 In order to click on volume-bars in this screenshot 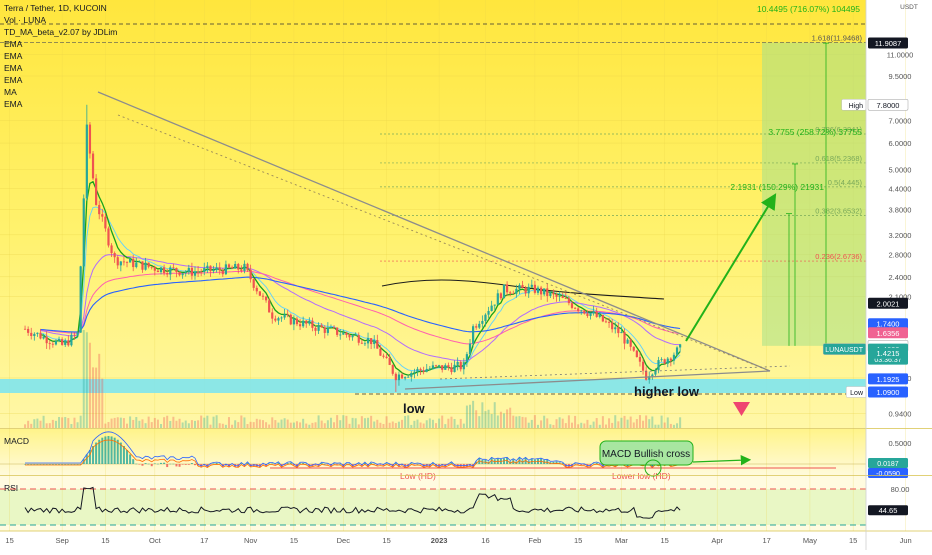, I will do `click(353, 378)`.